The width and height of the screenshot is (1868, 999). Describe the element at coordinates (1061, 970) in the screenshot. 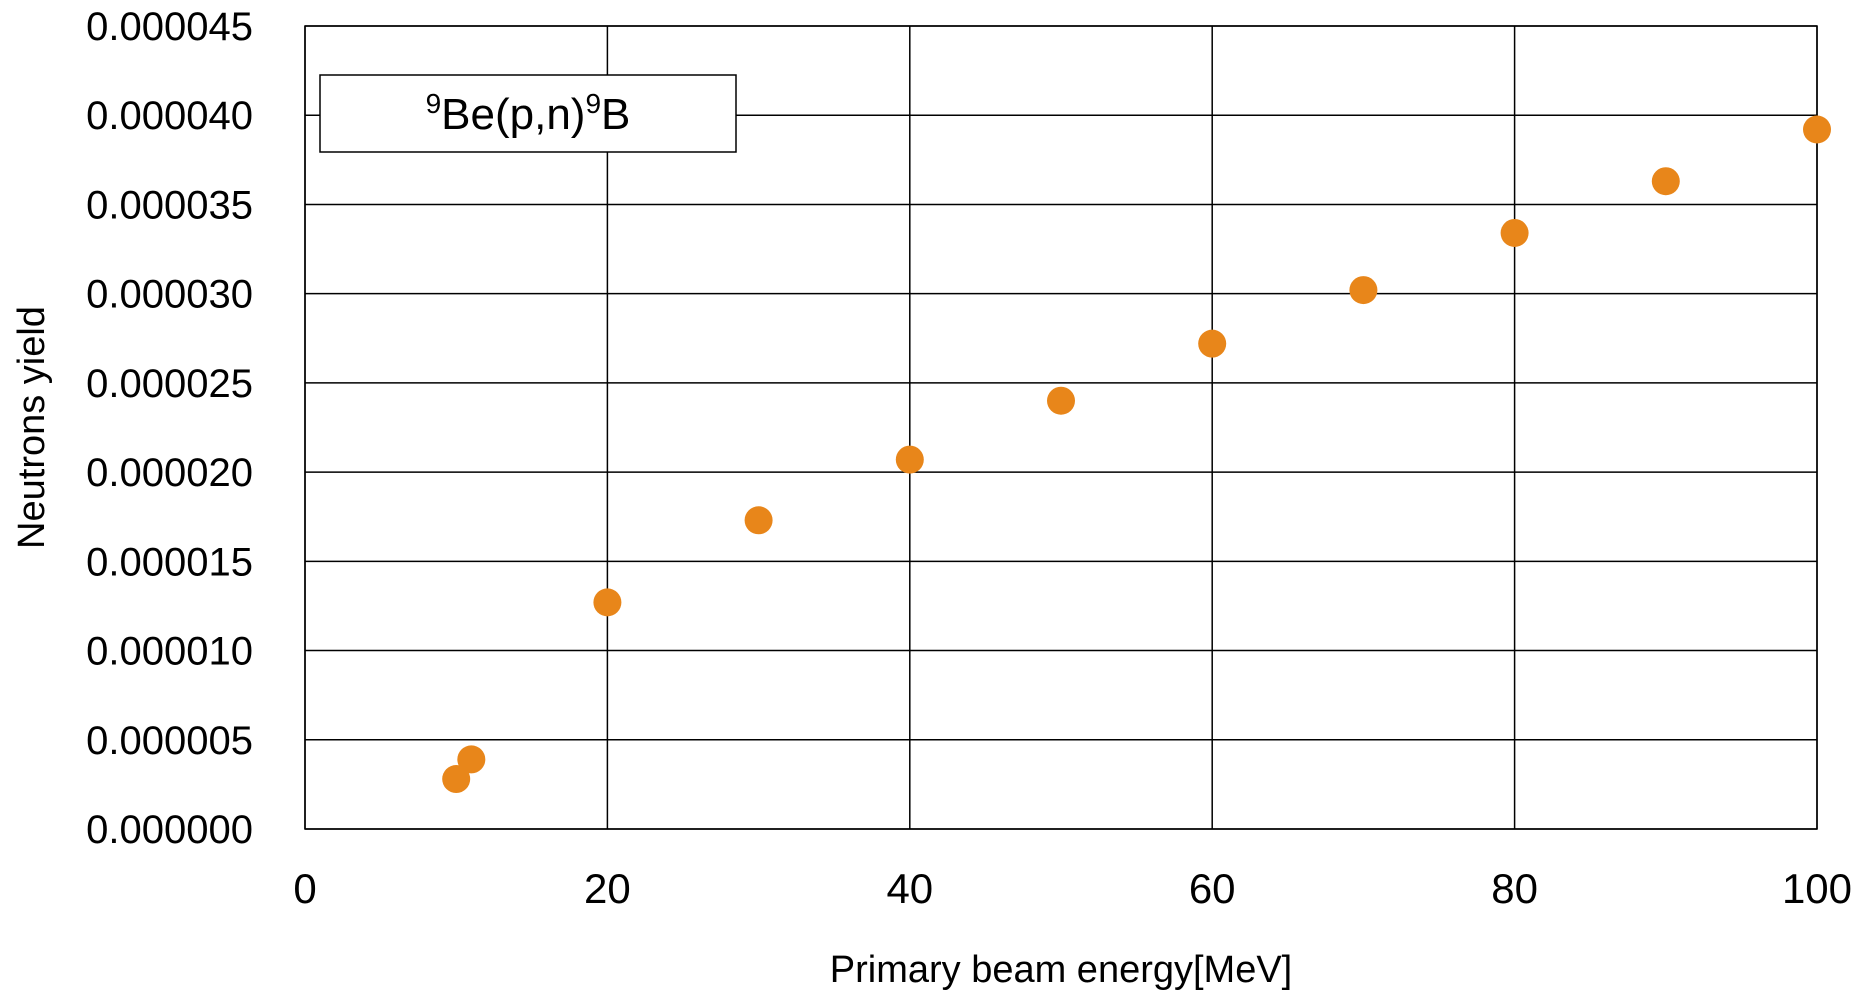

I see `x-axis-title: Primary beam energy[MeV]` at that location.